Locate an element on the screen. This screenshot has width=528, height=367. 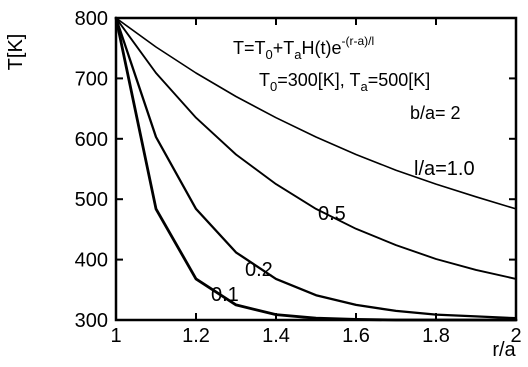
x-tick-label: 2 is located at coordinates (515, 336).